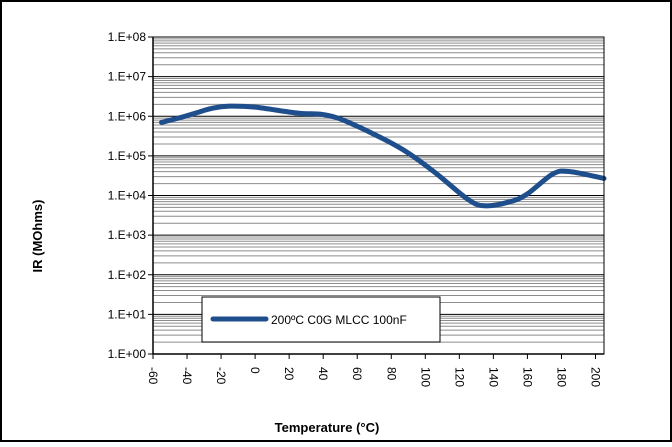 The width and height of the screenshot is (672, 447). What do you see at coordinates (127, 116) in the screenshot?
I see `y-tick-label: 1.E+06` at bounding box center [127, 116].